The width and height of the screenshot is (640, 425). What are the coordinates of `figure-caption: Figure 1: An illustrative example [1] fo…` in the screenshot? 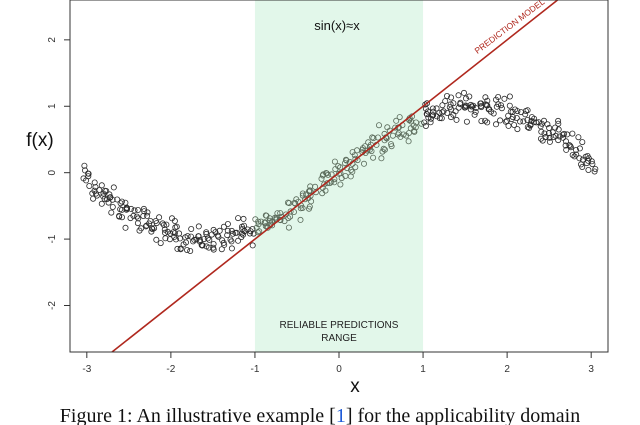 It's located at (320, 414).